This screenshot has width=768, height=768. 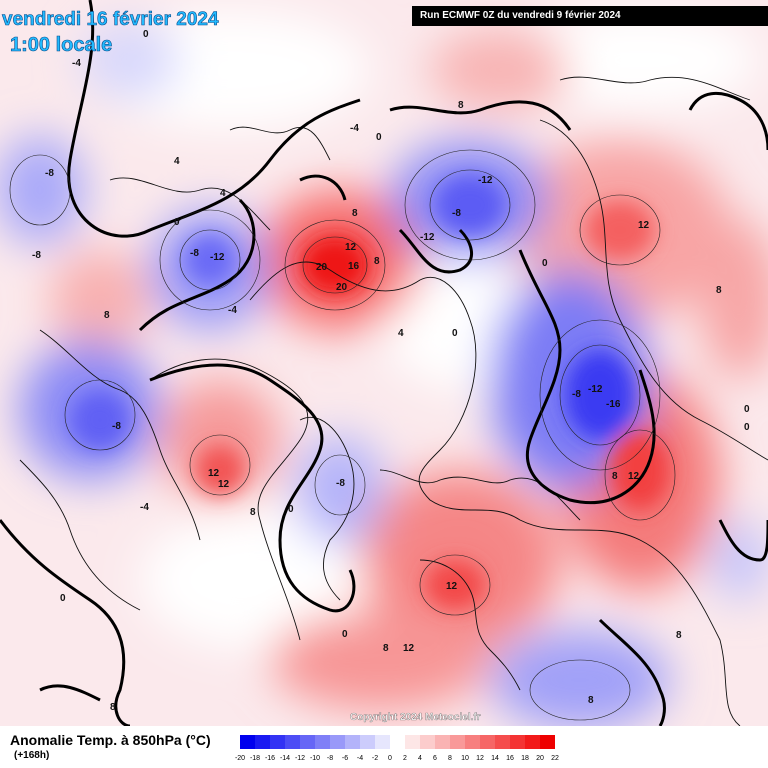 What do you see at coordinates (360, 758) in the screenshot?
I see `legend-tick-label: -4` at bounding box center [360, 758].